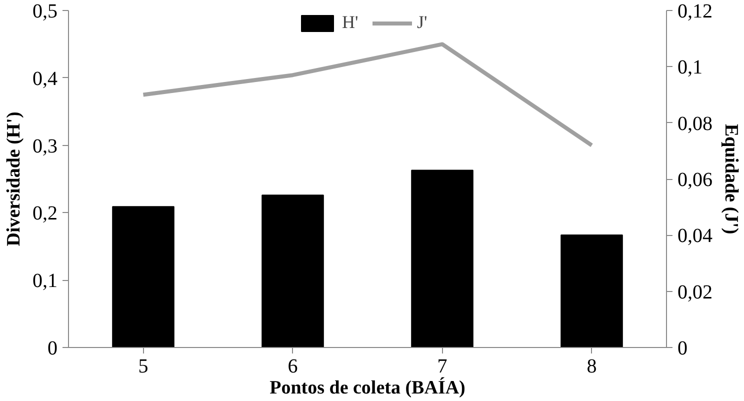 This screenshot has width=744, height=401. Describe the element at coordinates (45, 79) in the screenshot. I see `y-tick-label: 0,4` at that location.